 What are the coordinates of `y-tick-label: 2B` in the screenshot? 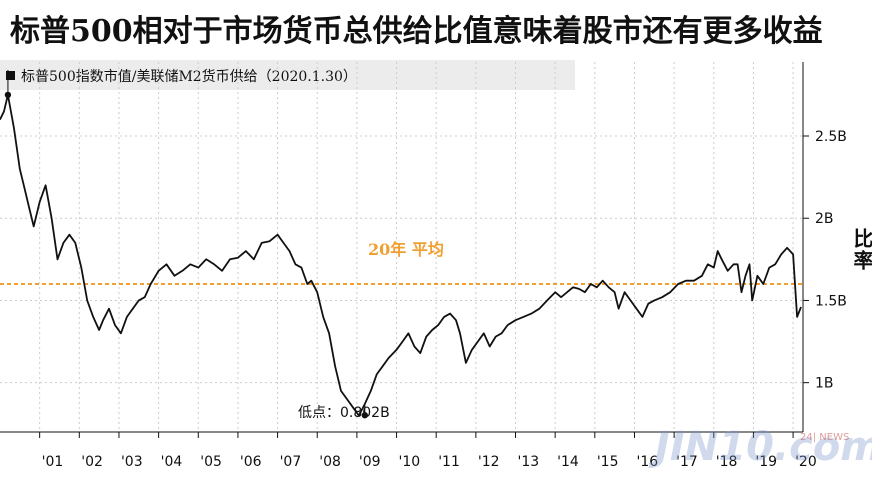 It's located at (824, 219).